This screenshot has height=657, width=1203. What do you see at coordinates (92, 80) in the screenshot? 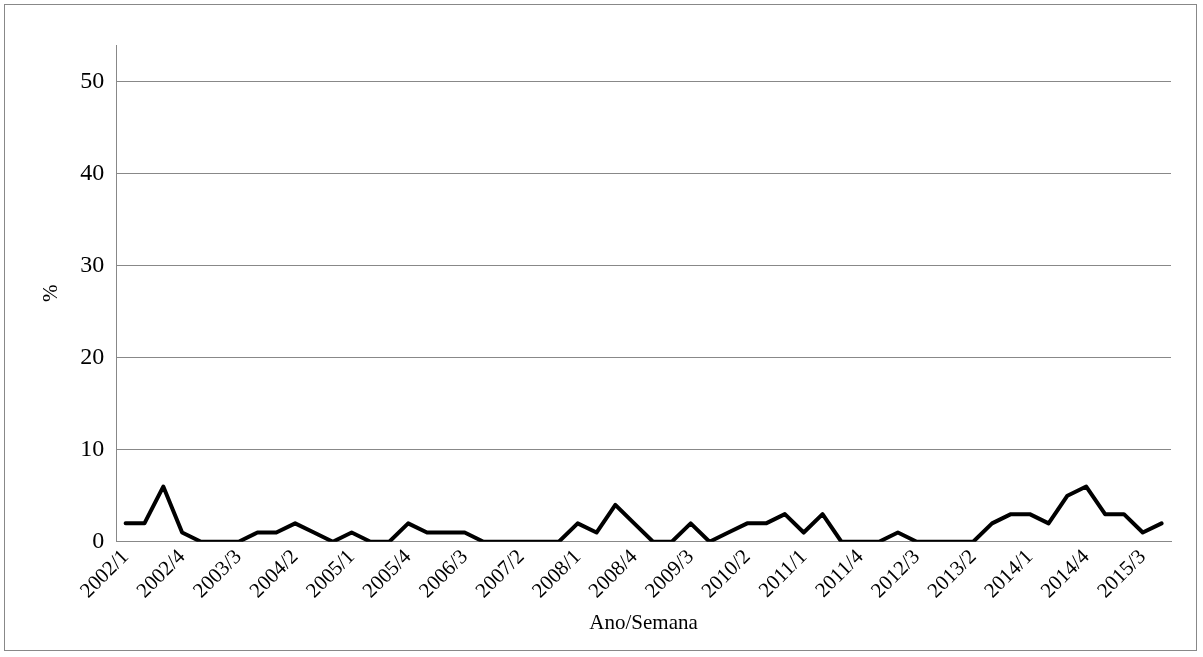
I see `y-tick-label: 50` at bounding box center [92, 80].